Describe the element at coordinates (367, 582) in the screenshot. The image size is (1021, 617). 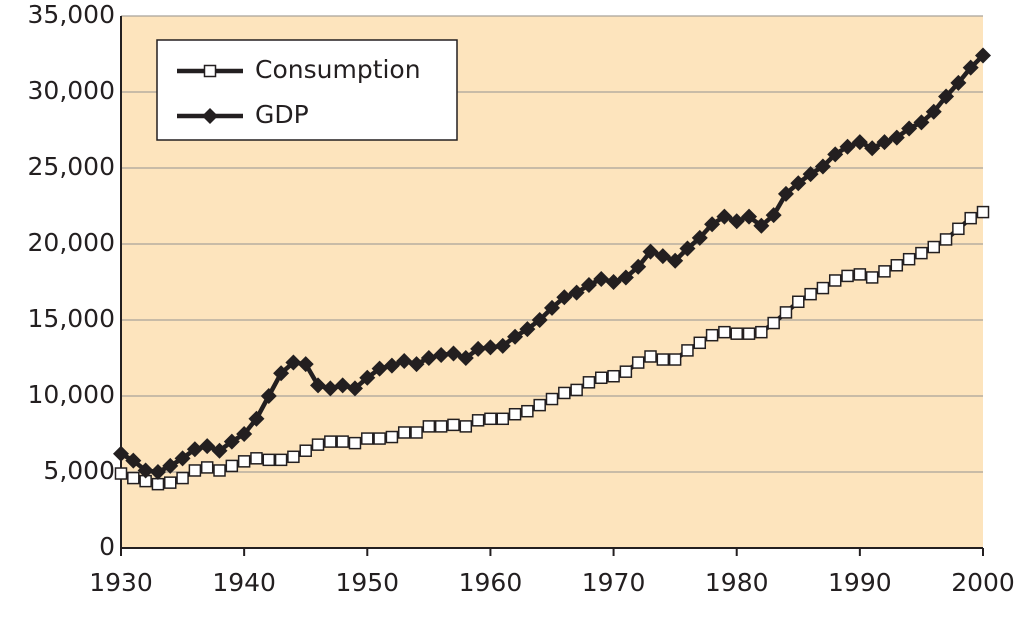
I see `x-tick-label: 1950` at that location.